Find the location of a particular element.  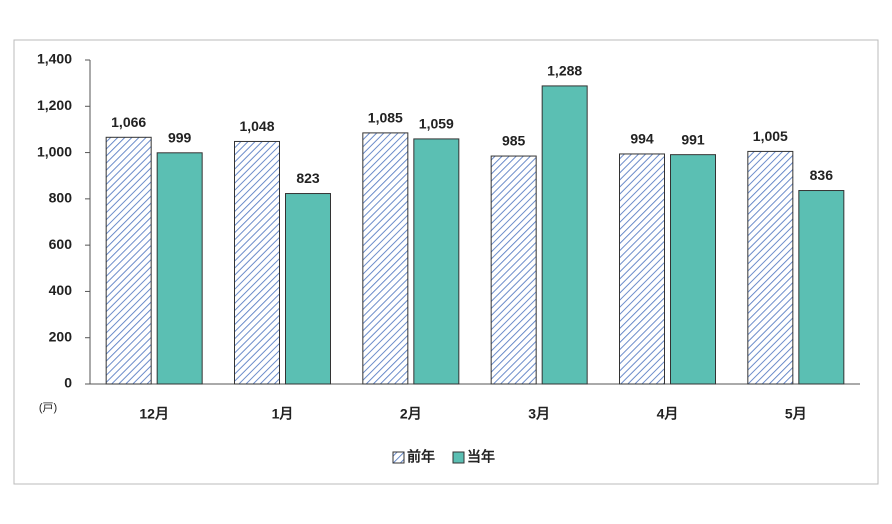

y-tick-label: 400 is located at coordinates (61, 290).